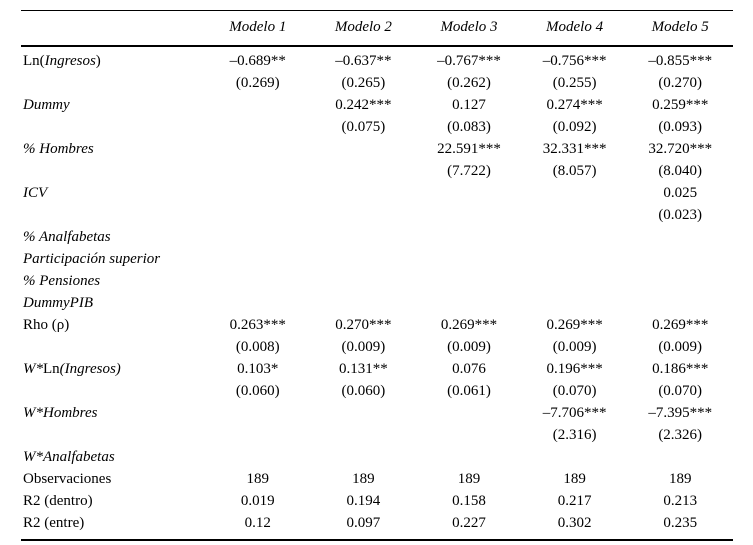 This screenshot has height=545, width=753. I want to click on header-cell-modelo-4: Modelo 4, so click(575, 27).